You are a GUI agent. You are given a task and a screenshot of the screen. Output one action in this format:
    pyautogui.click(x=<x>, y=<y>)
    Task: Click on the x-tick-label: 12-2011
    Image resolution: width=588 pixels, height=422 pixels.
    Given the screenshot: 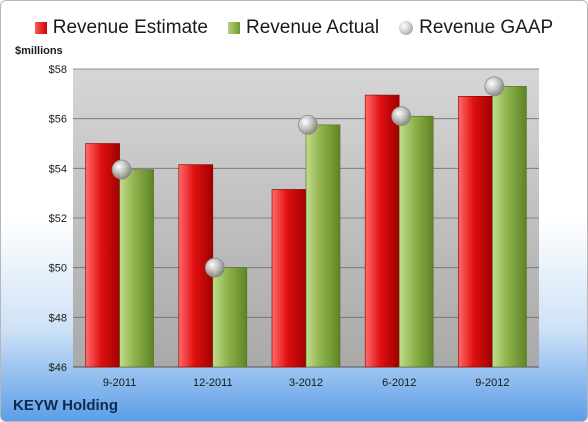 What is the action you would take?
    pyautogui.click(x=213, y=383)
    